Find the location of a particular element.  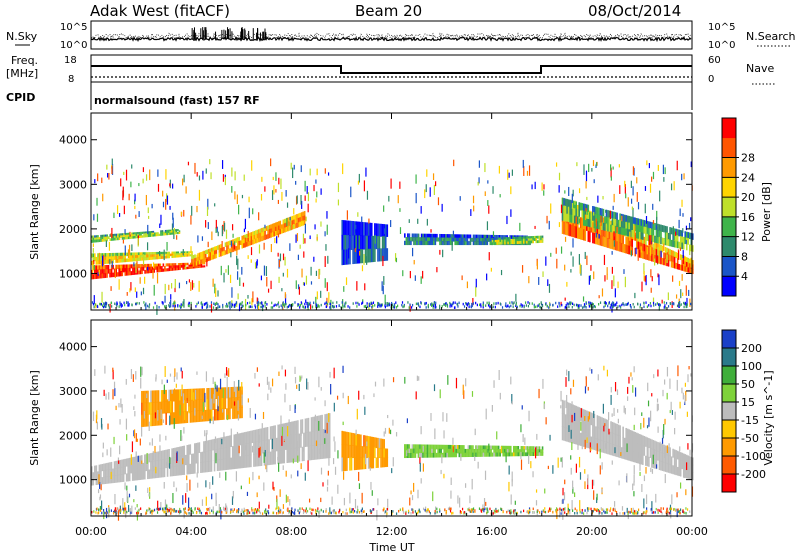

station-title: Adak West (fitACF) is located at coordinates (160, 11).